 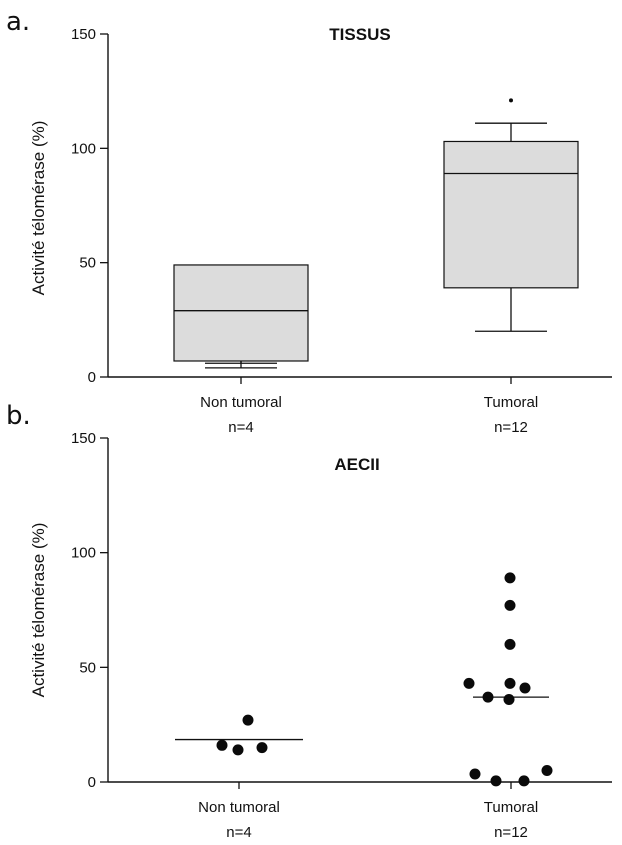 I want to click on panel-a-y-tick-label: 100, so click(x=83, y=148).